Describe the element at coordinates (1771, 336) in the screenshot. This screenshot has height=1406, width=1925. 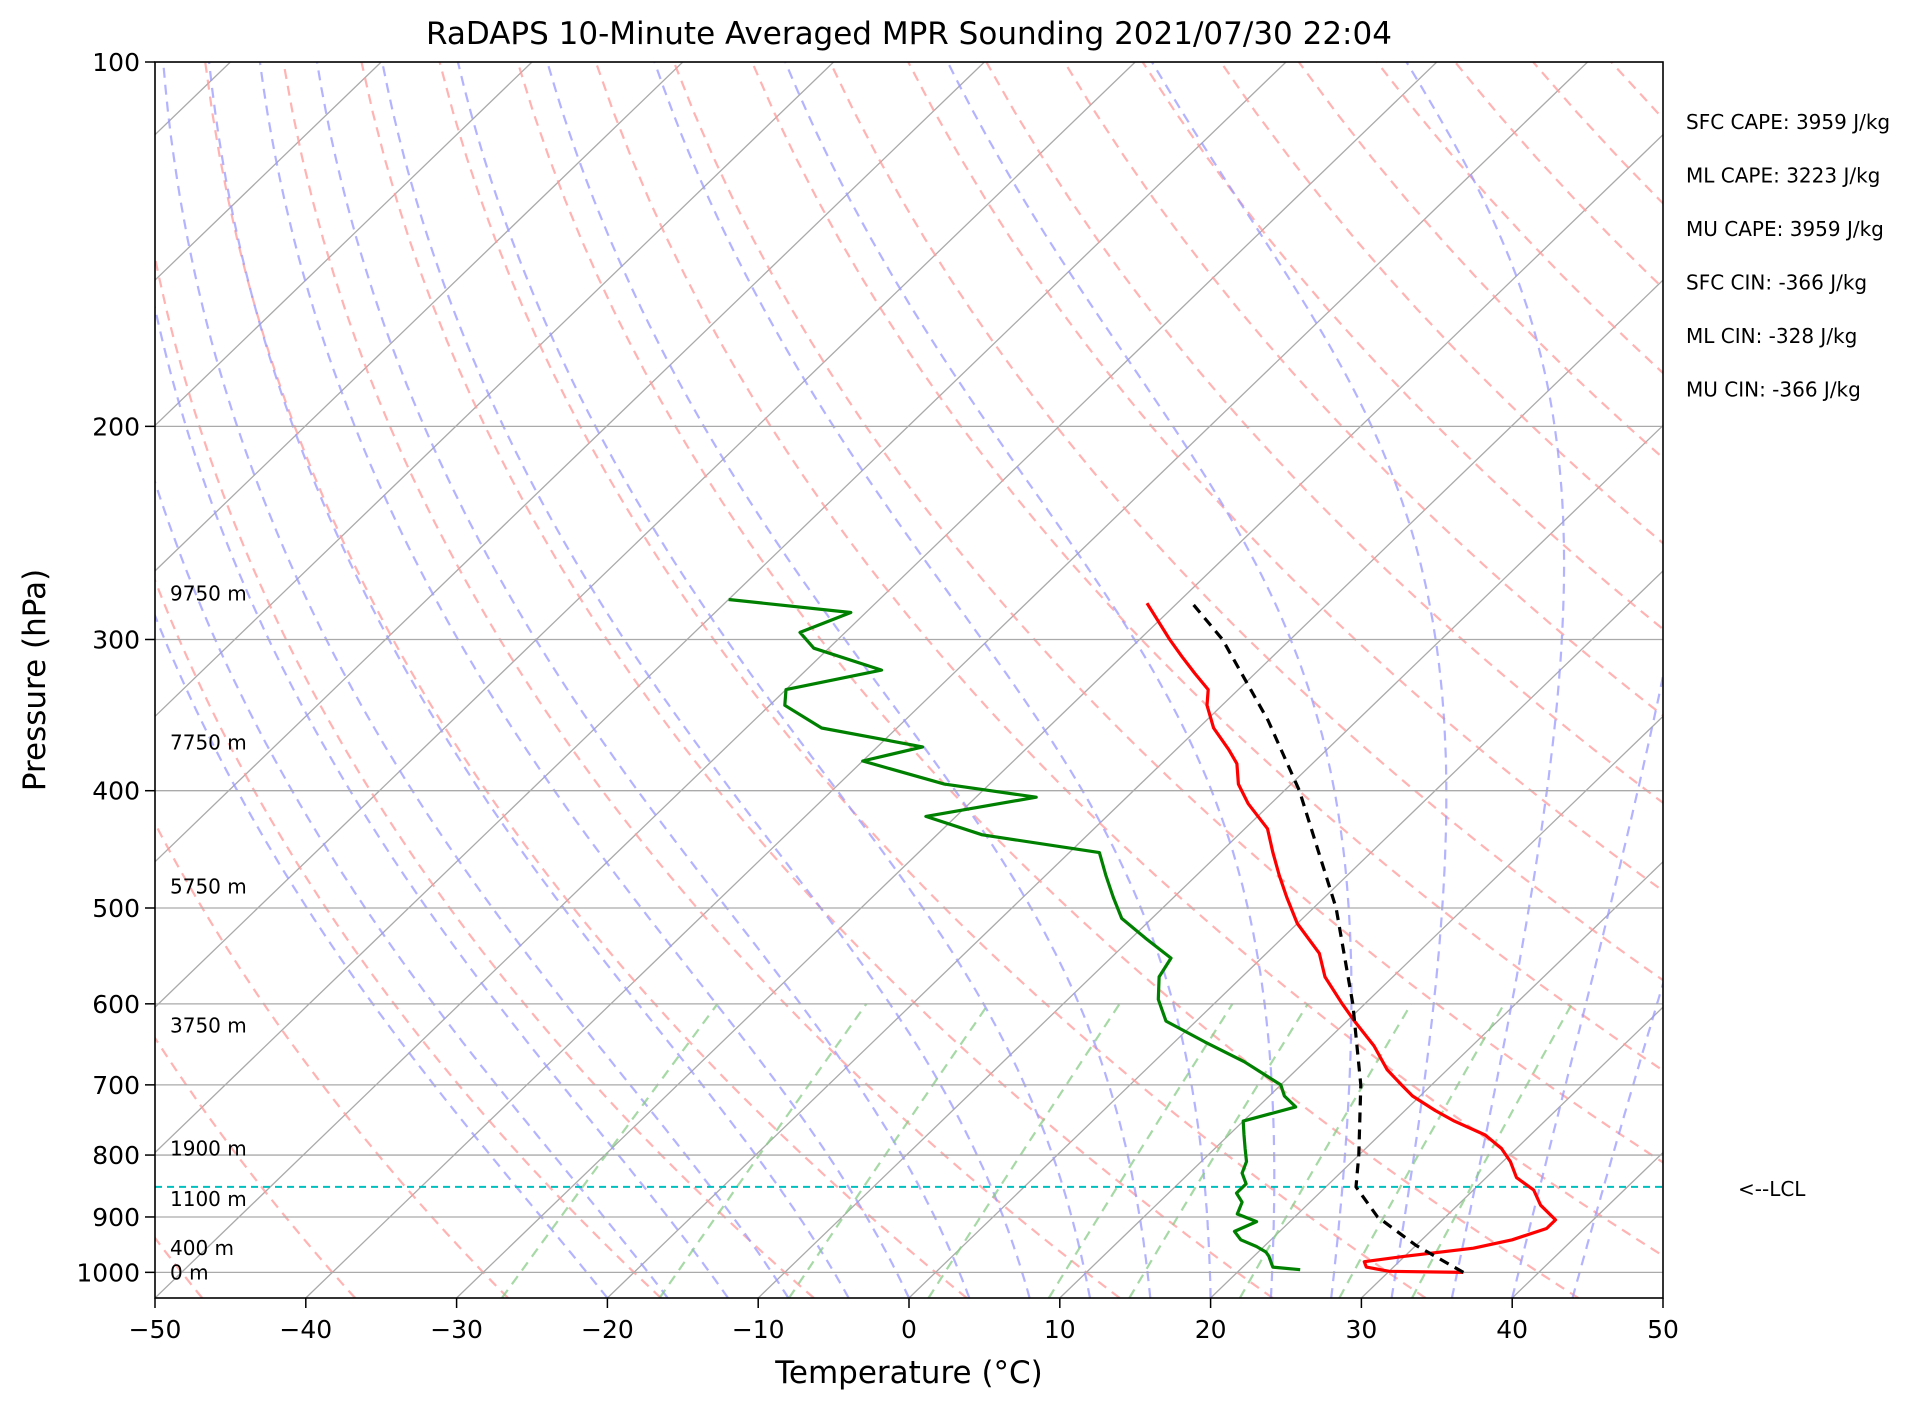
I see `stability-annotation: ML CIN: -328 J/kg` at that location.